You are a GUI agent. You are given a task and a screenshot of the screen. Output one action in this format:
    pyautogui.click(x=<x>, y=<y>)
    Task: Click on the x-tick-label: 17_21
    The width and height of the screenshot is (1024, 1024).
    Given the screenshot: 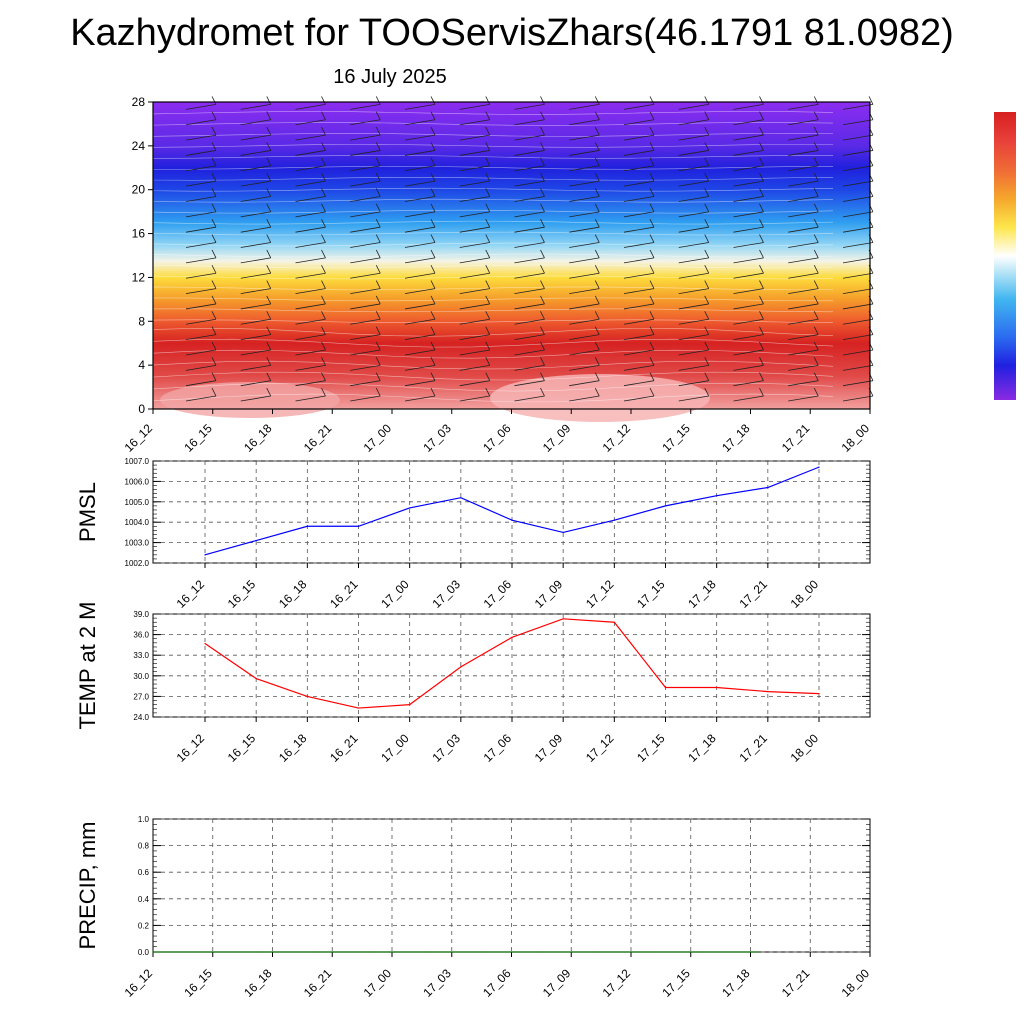 What is the action you would take?
    pyautogui.click(x=753, y=748)
    